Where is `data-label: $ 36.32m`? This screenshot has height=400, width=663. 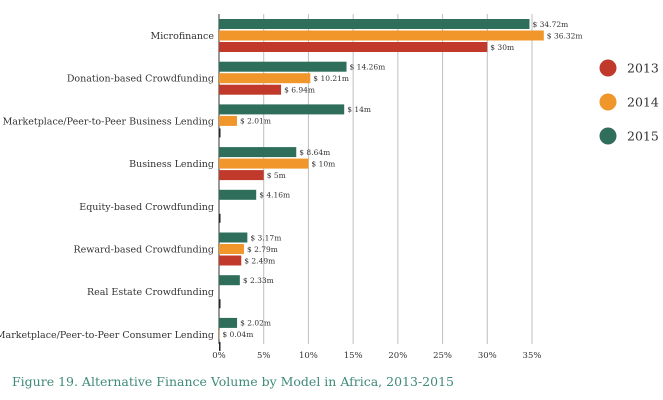 data-label: $ 36.32m is located at coordinates (565, 35).